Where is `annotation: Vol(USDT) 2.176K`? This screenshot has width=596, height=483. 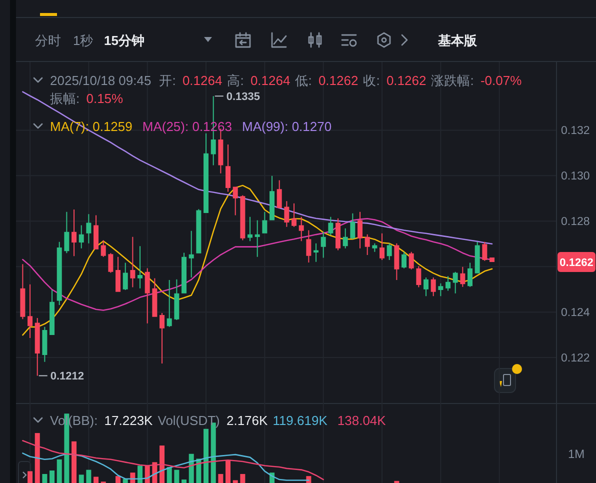 annotation: Vol(USDT) 2.176K is located at coordinates (213, 420).